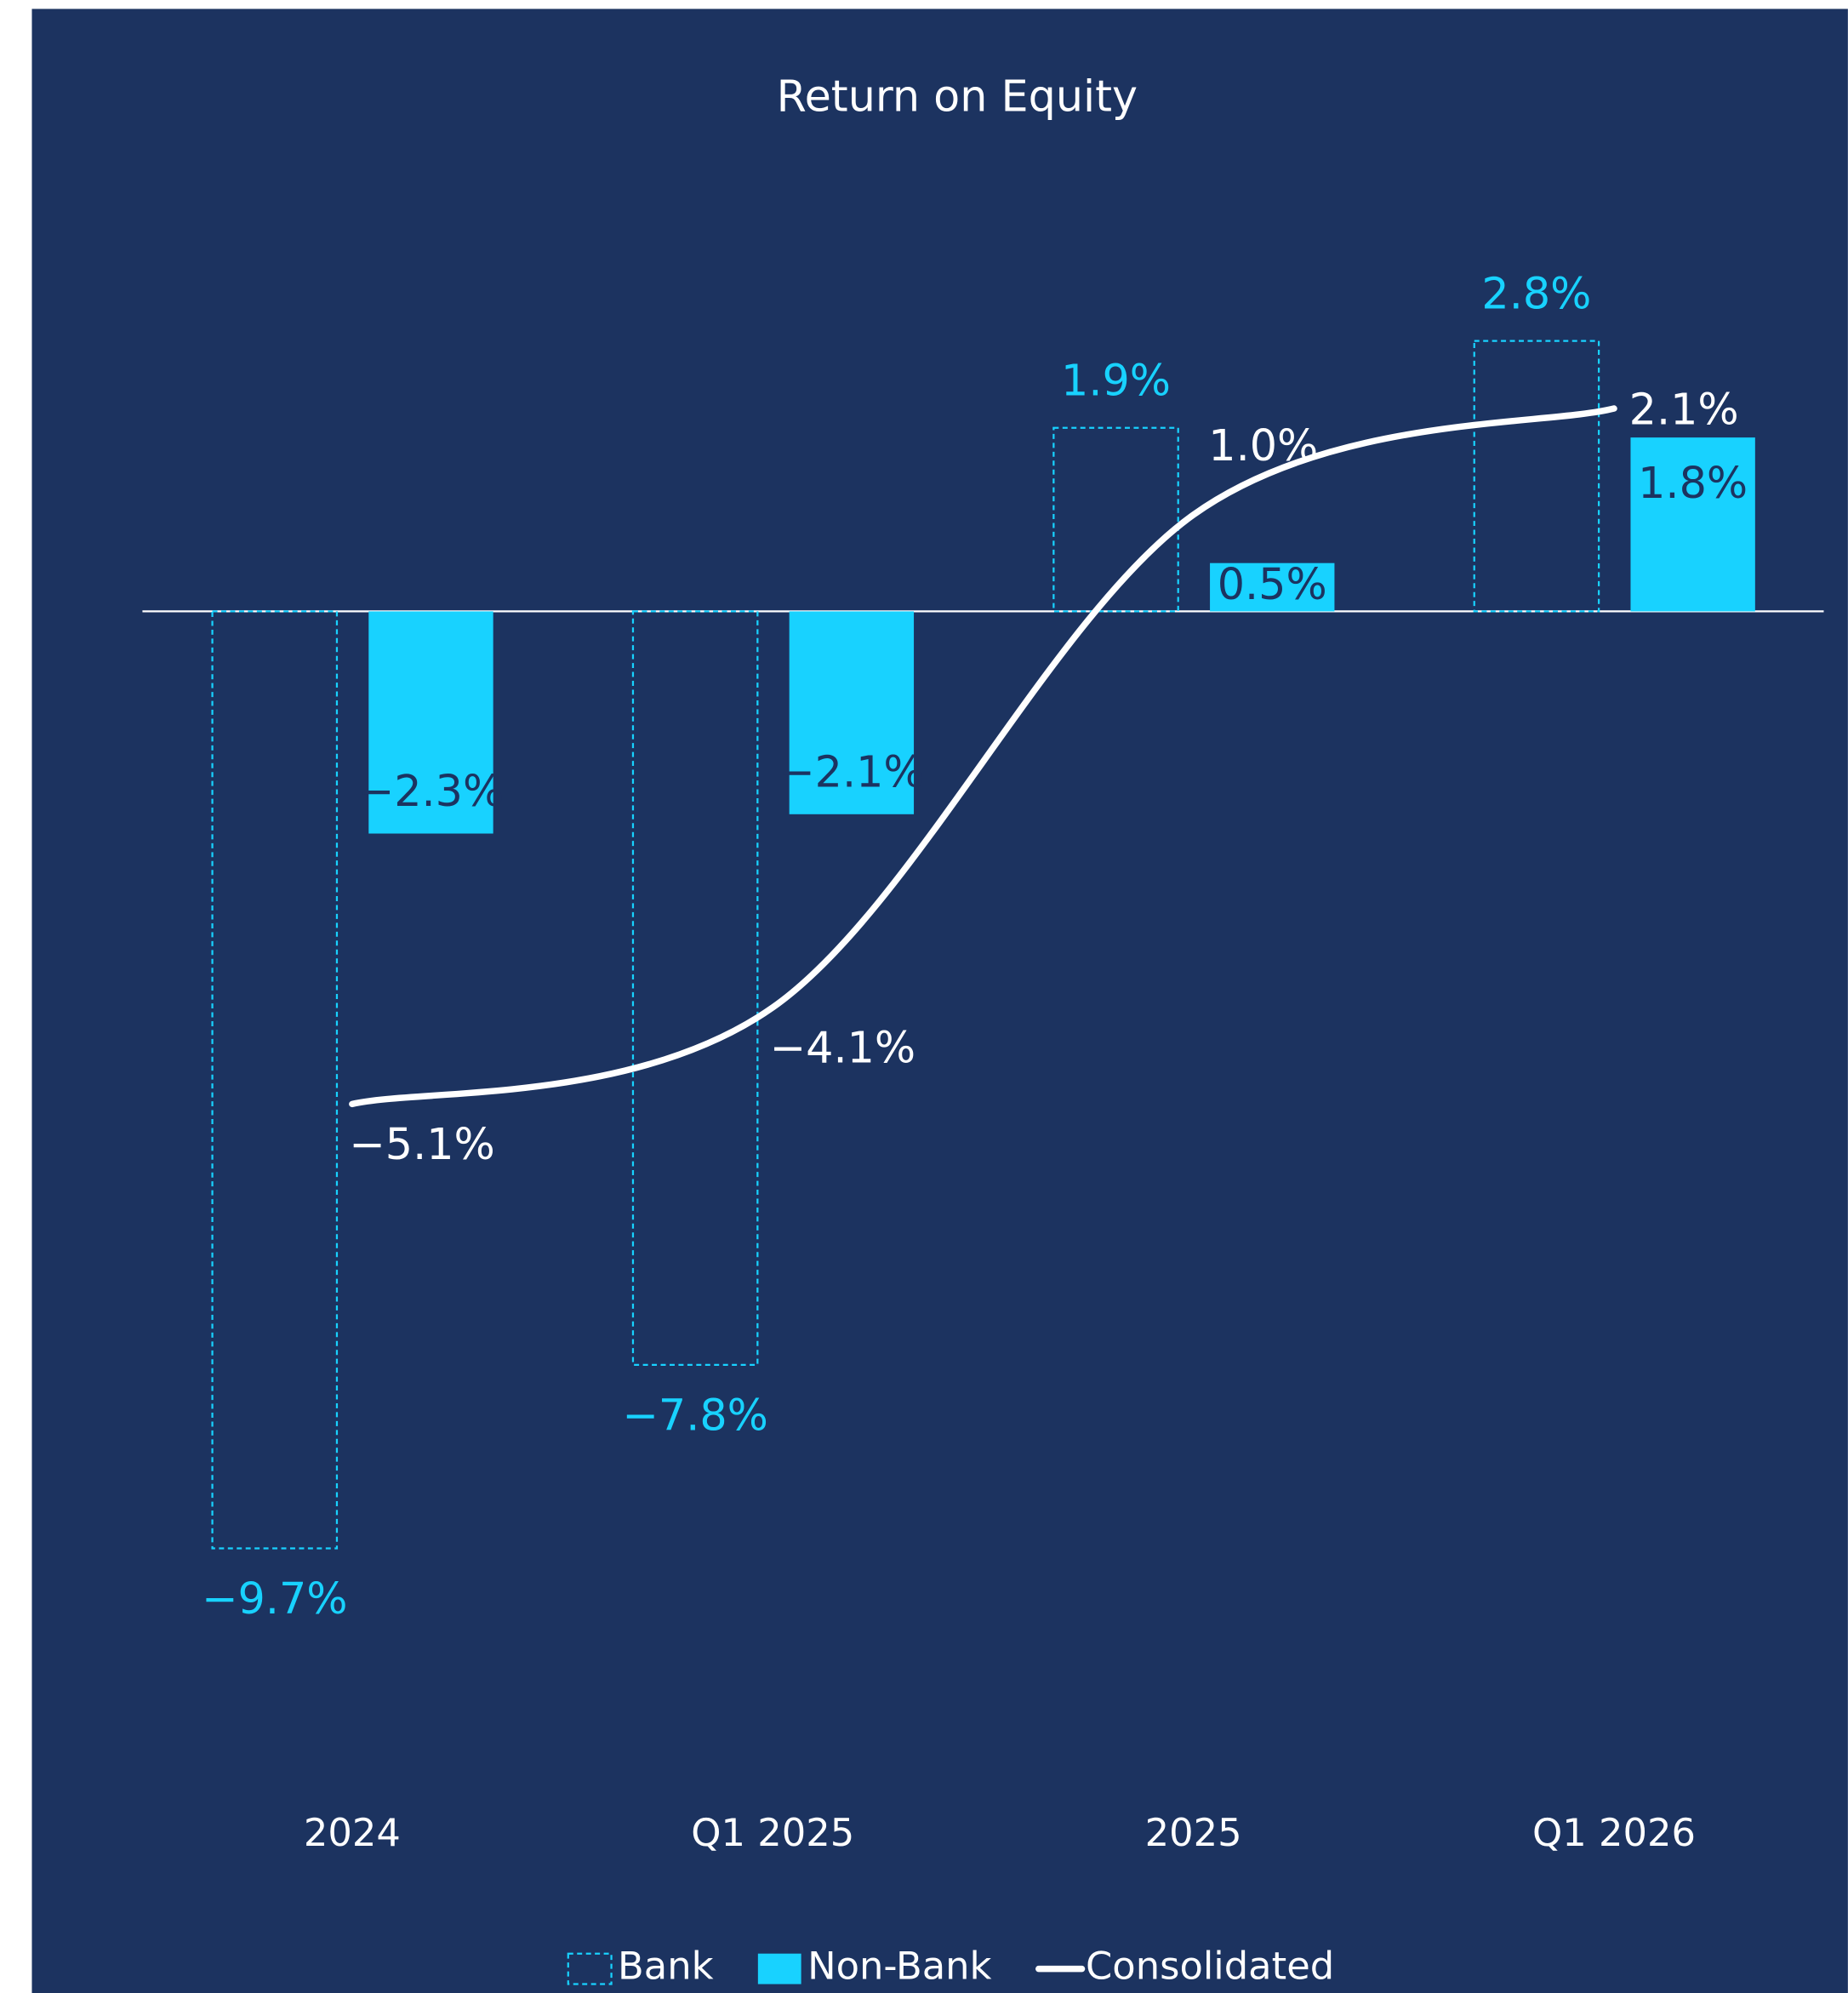 The image size is (1848, 1993). What do you see at coordinates (275, 1599) in the screenshot?
I see `data-label: −9.7%` at bounding box center [275, 1599].